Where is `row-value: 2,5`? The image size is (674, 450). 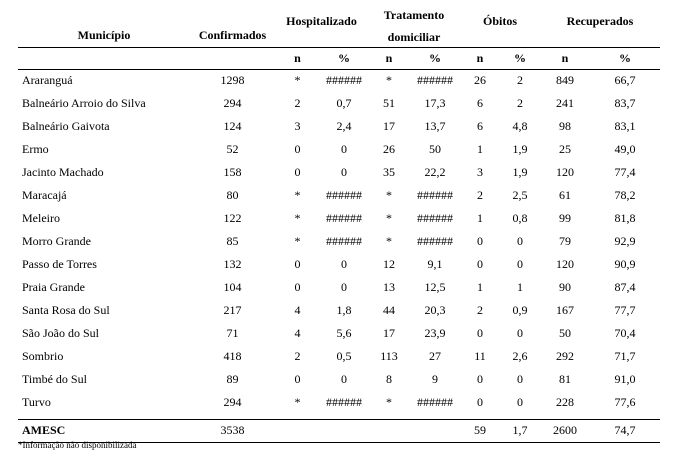 row-value: 2,5 is located at coordinates (520, 195).